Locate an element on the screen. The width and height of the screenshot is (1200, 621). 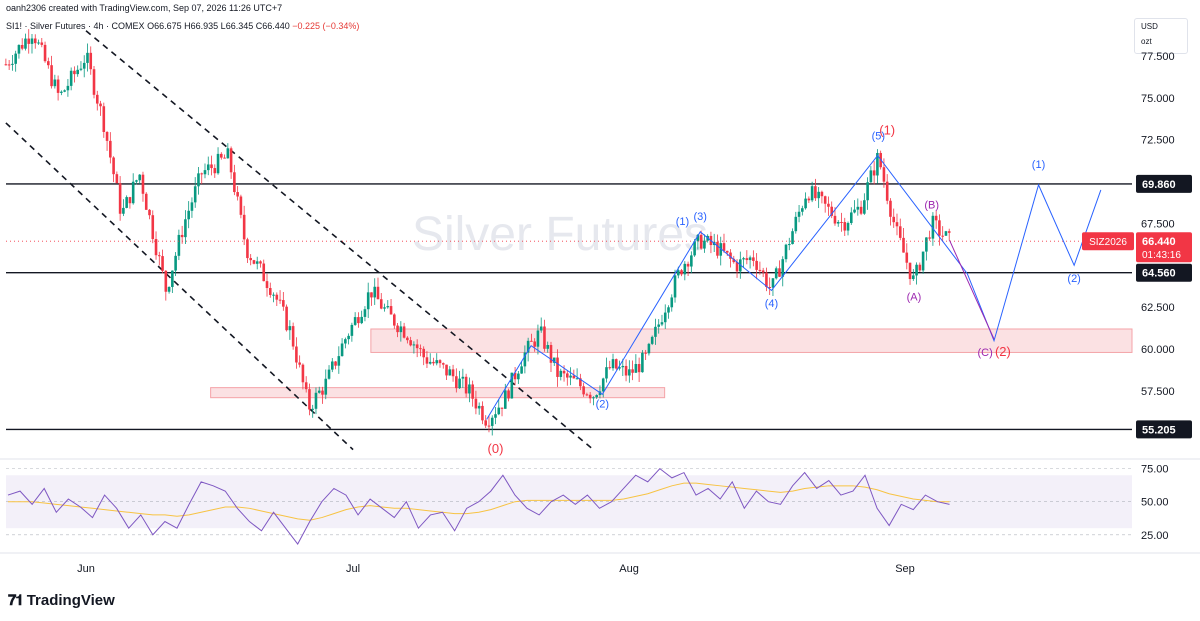
wave-label-9: (2) is located at coordinates (1073, 279).